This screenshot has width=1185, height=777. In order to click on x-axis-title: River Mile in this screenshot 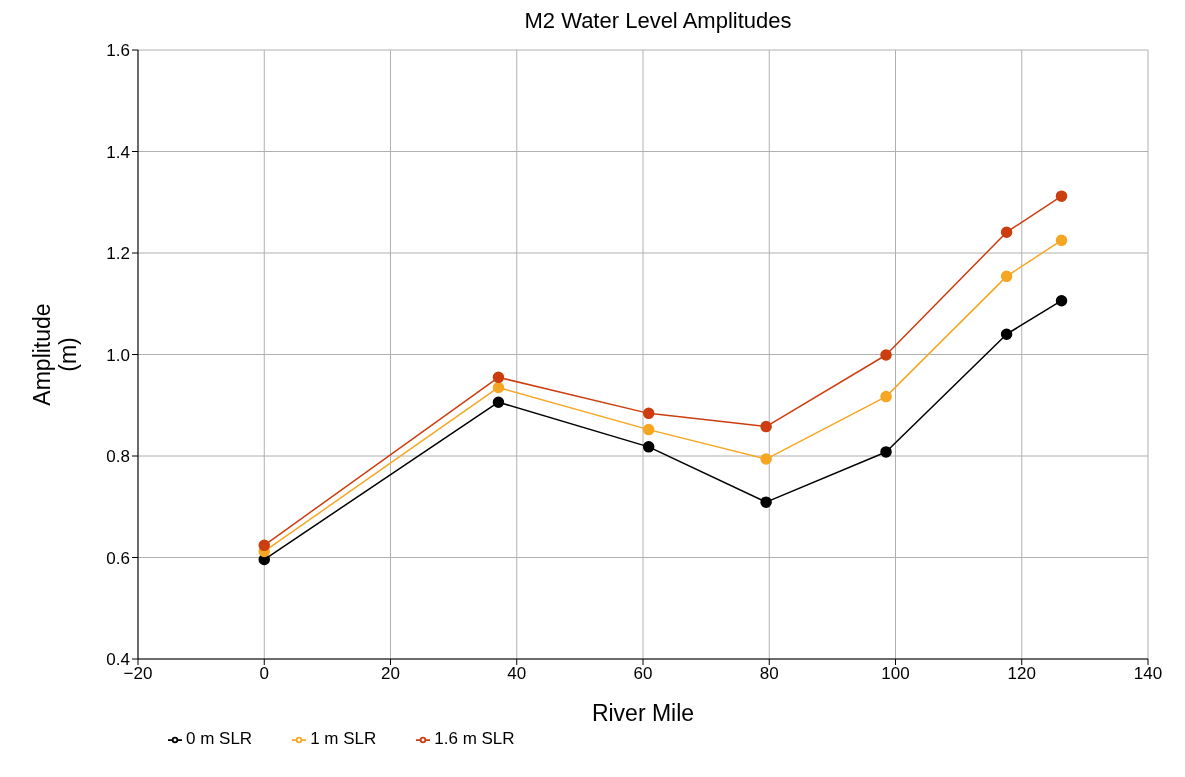, I will do `click(643, 713)`.